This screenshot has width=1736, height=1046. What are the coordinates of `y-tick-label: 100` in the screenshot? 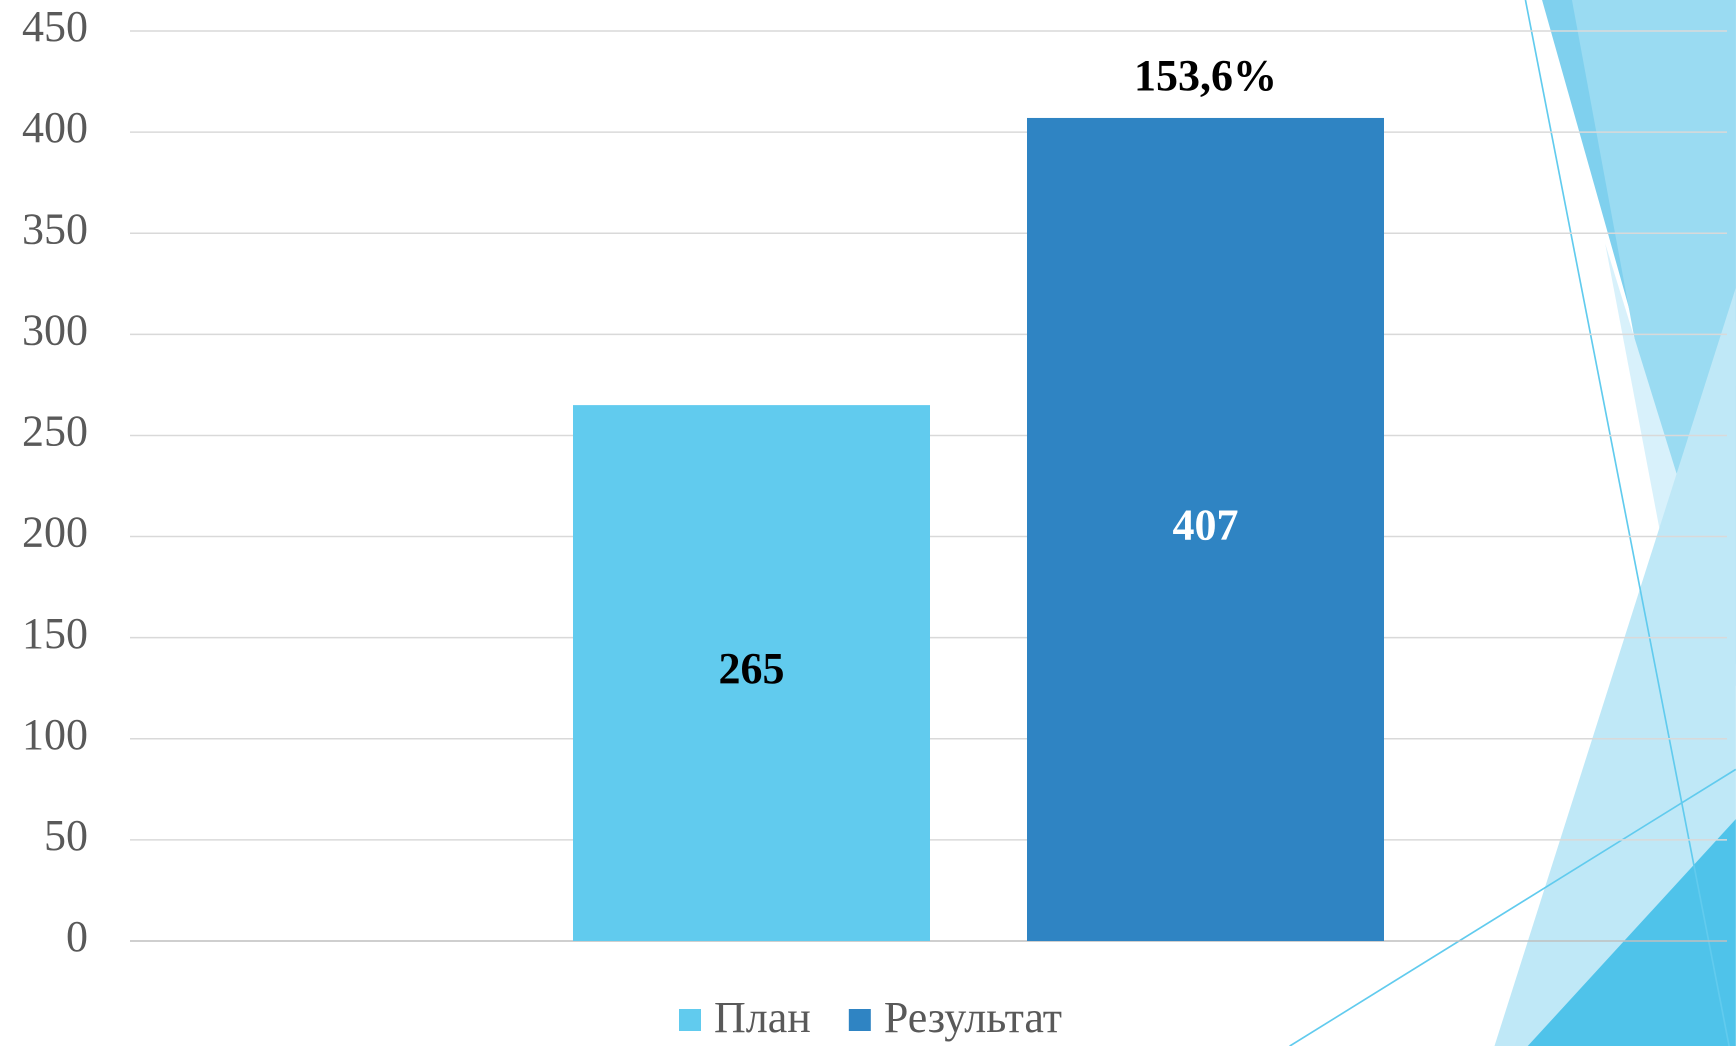 It's located at (55, 734).